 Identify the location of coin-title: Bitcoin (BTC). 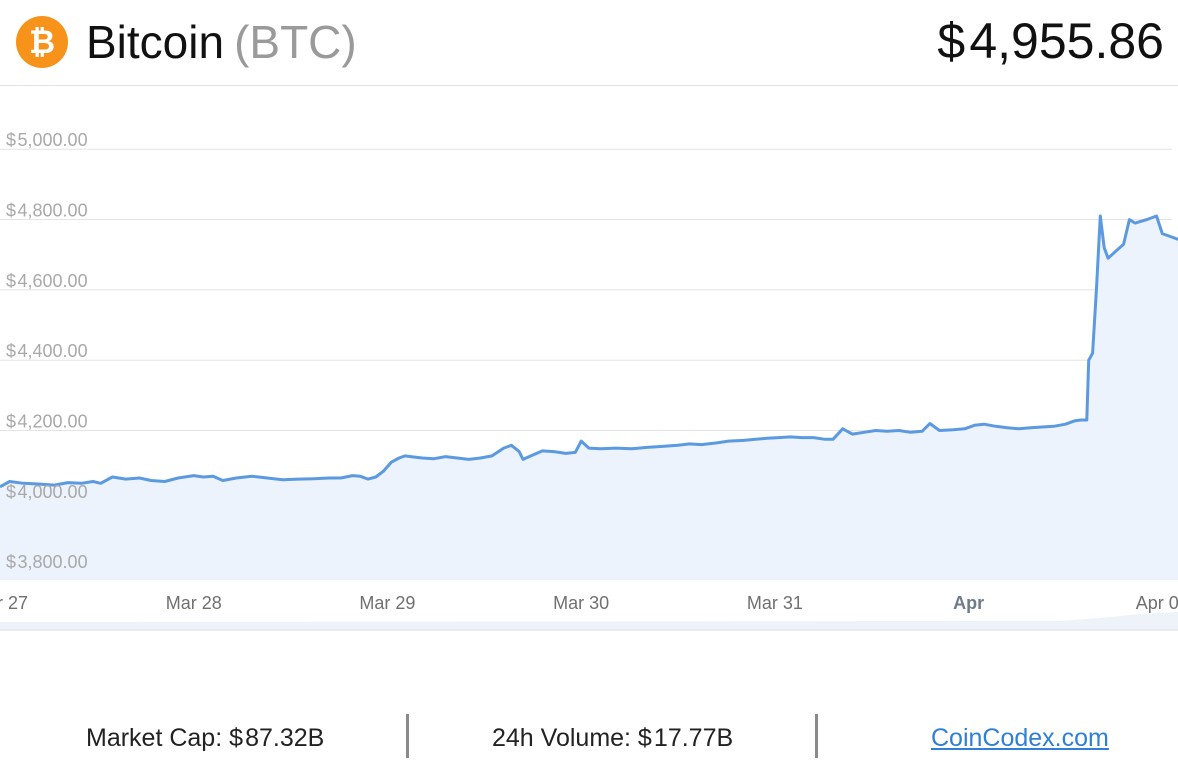
(221, 42).